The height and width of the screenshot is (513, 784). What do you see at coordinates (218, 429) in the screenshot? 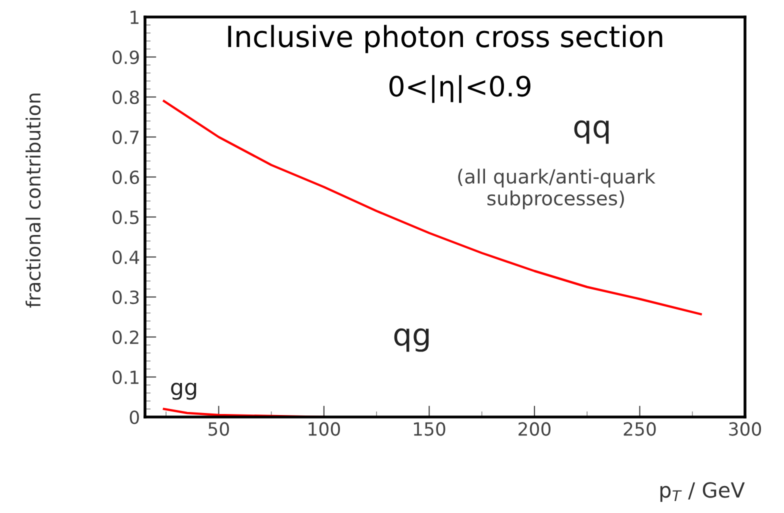
I see `x-tick-label: 50` at bounding box center [218, 429].